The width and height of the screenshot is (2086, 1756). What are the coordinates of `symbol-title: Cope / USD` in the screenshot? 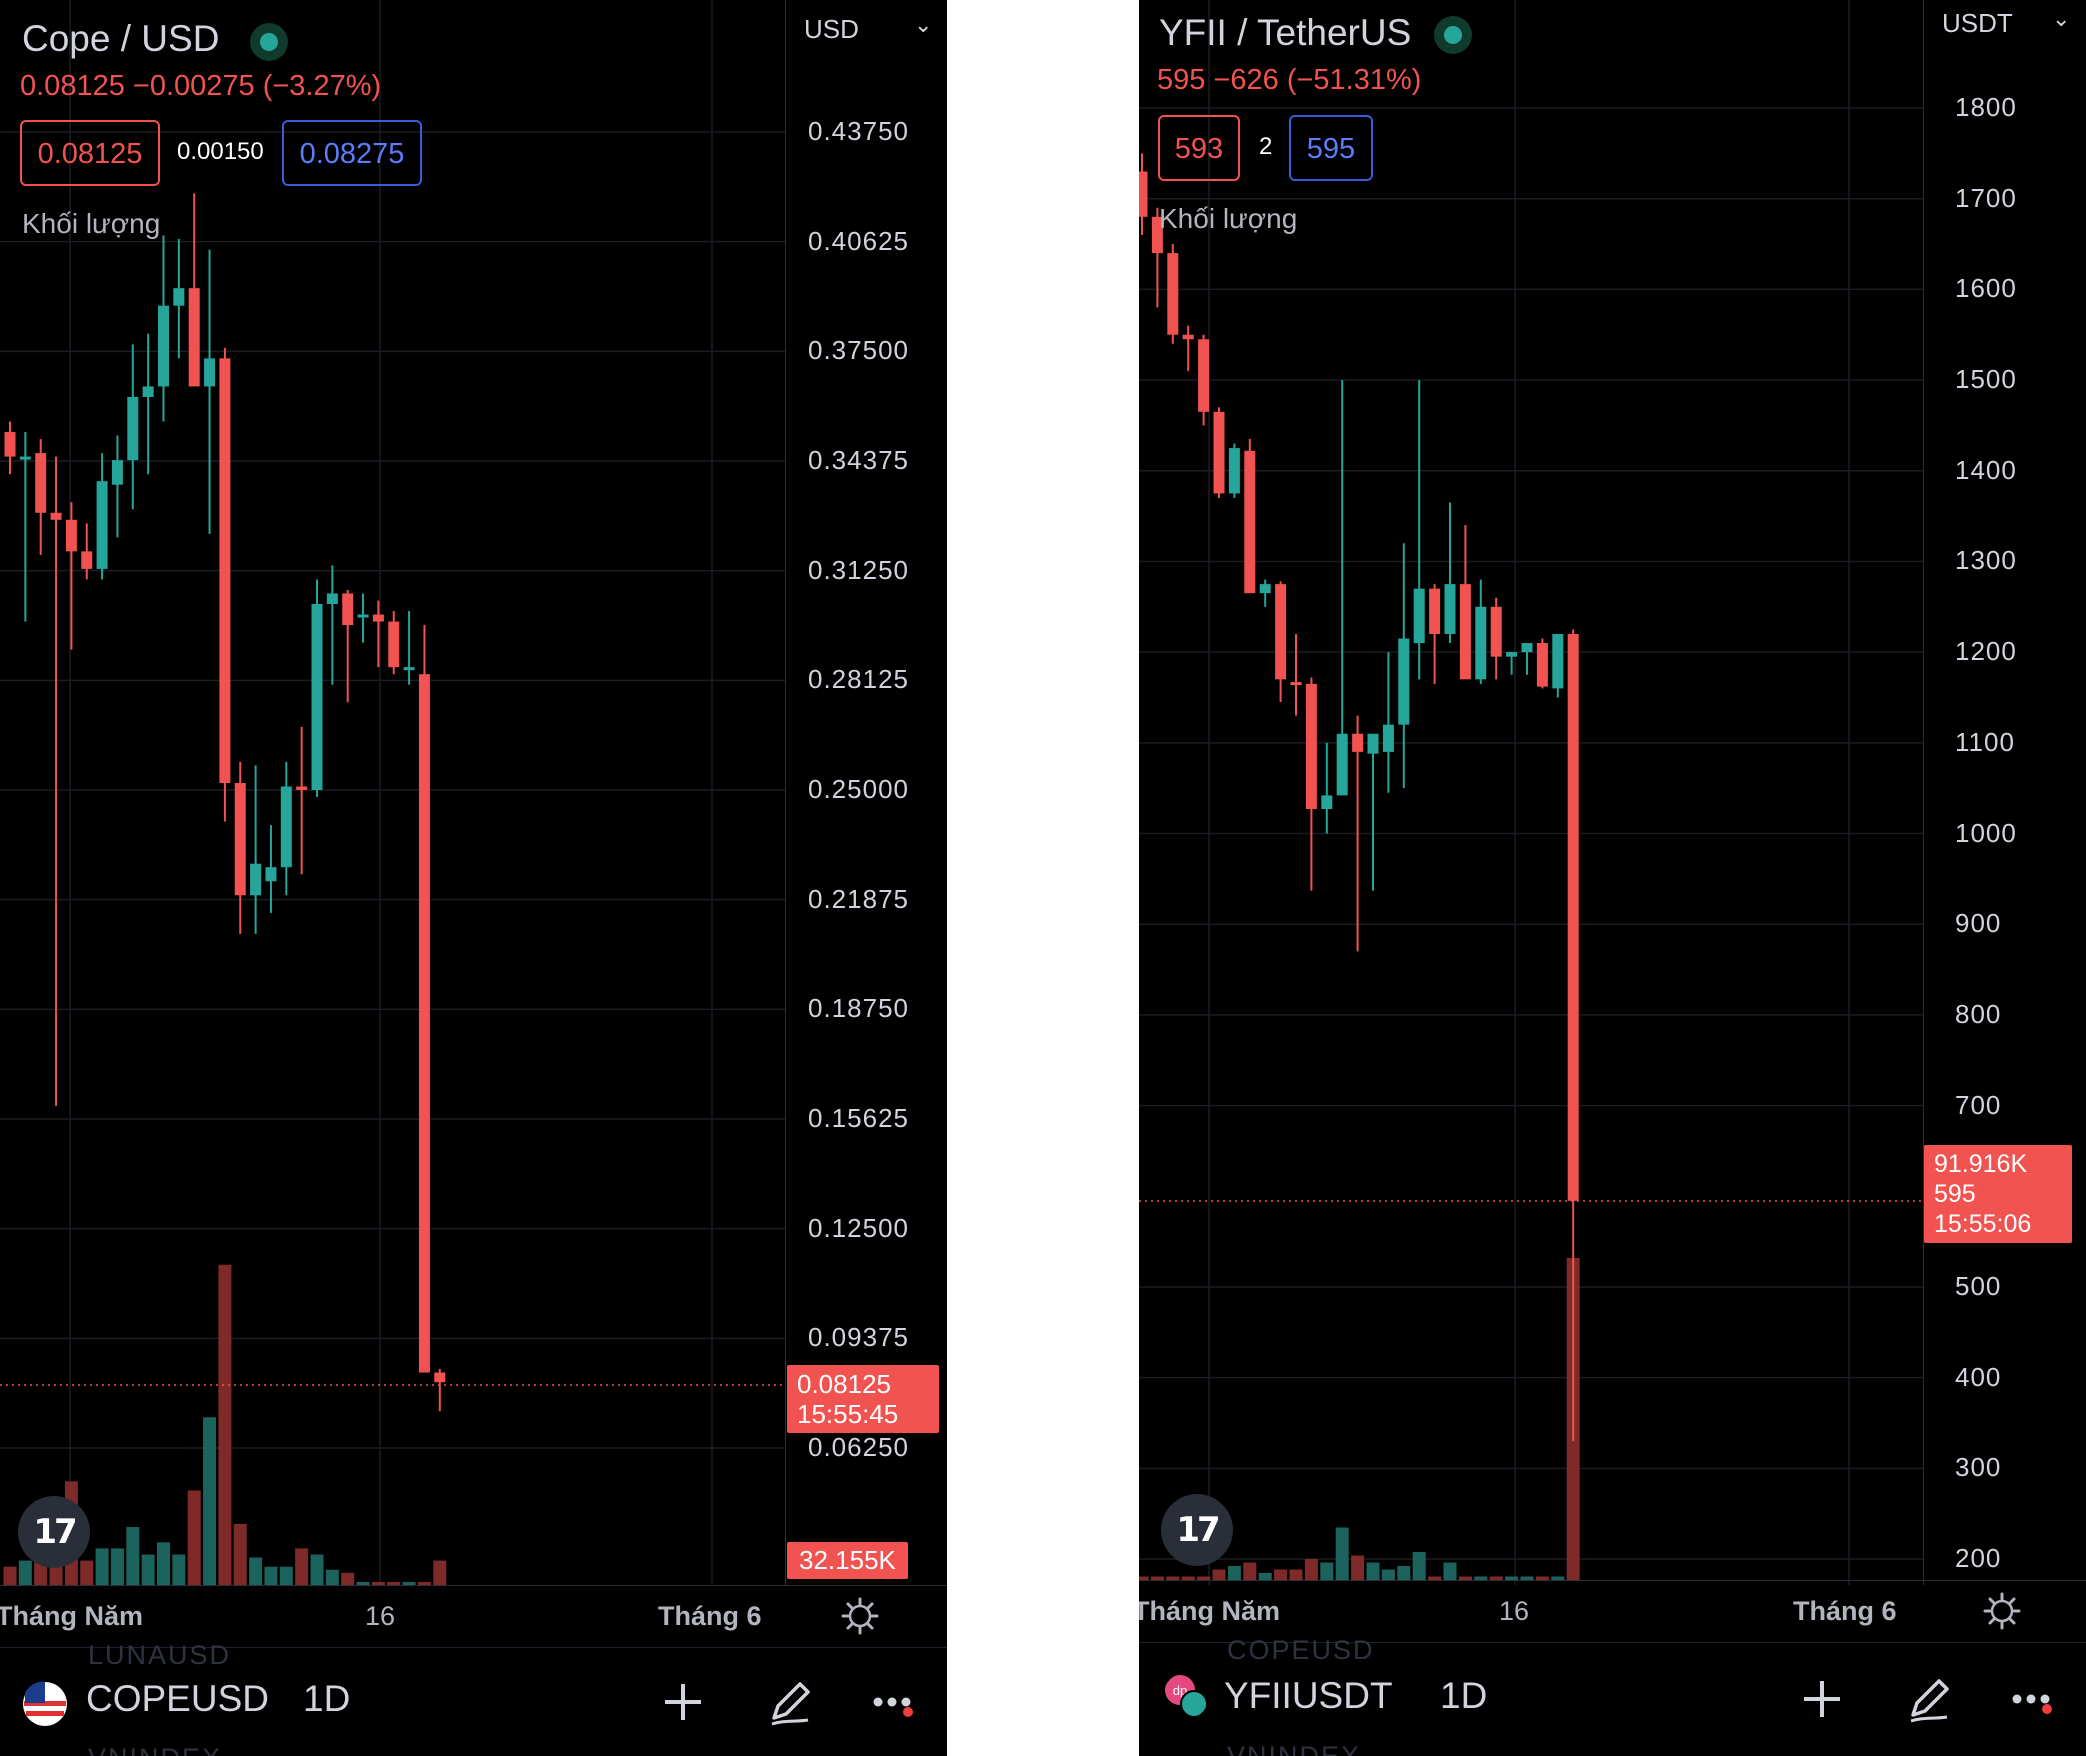 It's located at (121, 38).